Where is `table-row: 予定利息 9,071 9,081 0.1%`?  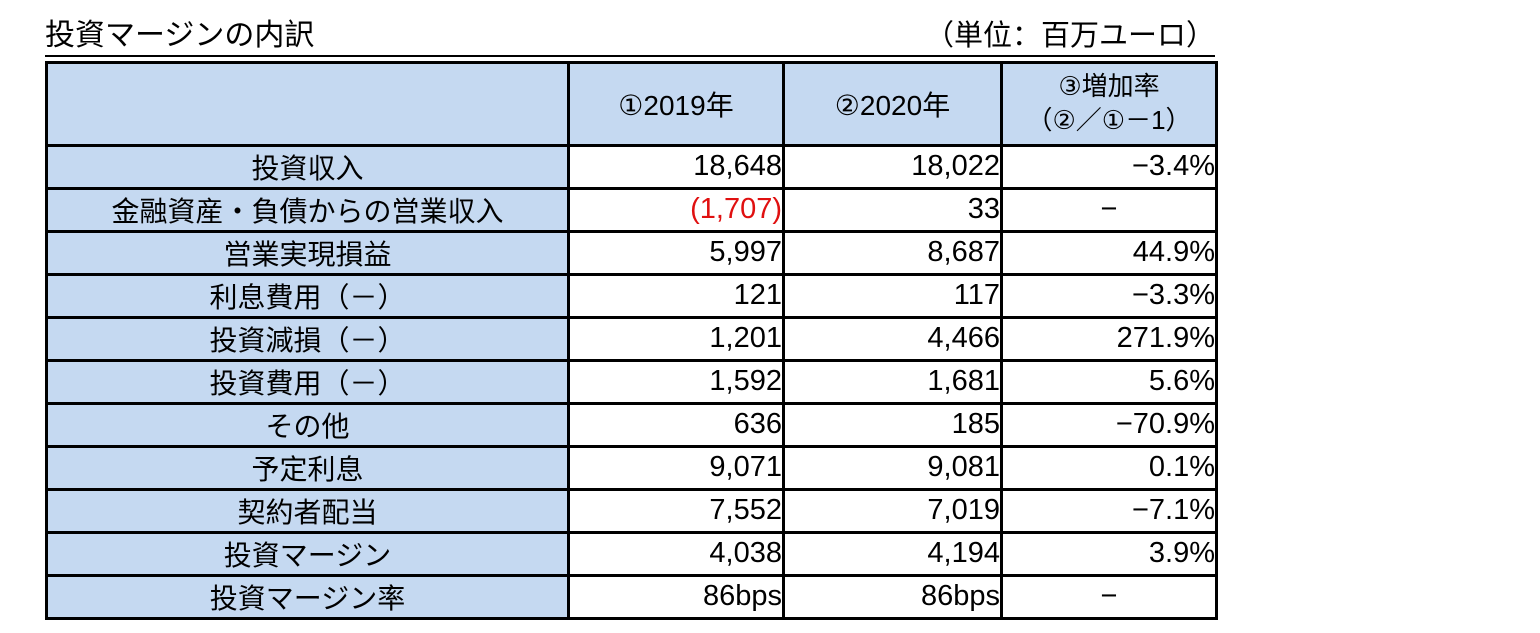 table-row: 予定利息 9,071 9,081 0.1% is located at coordinates (631, 467).